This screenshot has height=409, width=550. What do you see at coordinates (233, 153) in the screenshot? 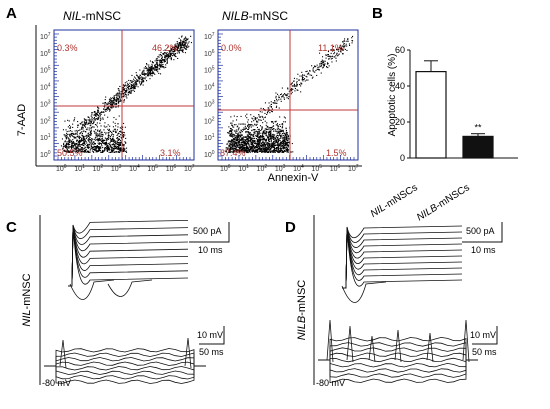
I see `flow-plot-2-q-ll: 87.4%` at bounding box center [233, 153].